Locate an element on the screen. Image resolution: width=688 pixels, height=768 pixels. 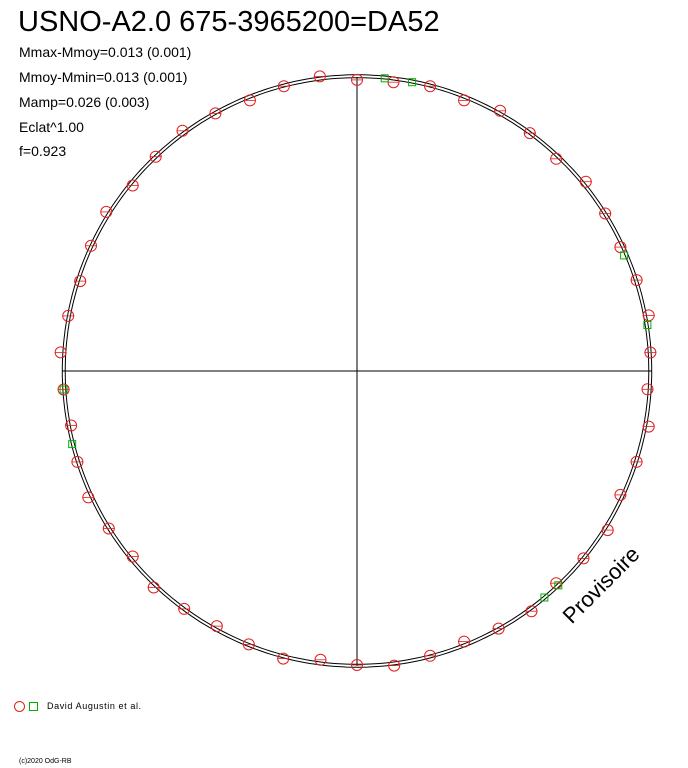
legend-label: David Augustin et al. is located at coordinates (94, 706).